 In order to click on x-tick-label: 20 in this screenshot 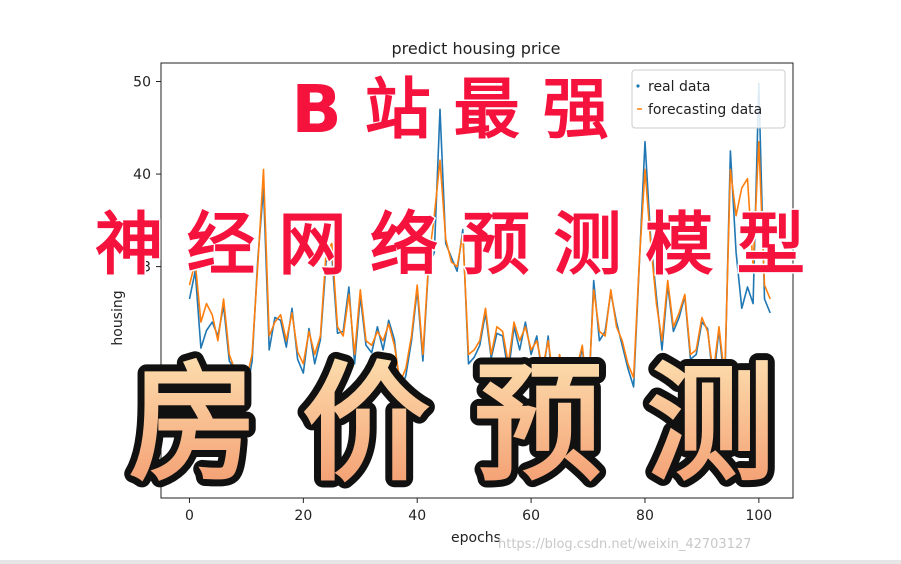, I will do `click(303, 516)`.